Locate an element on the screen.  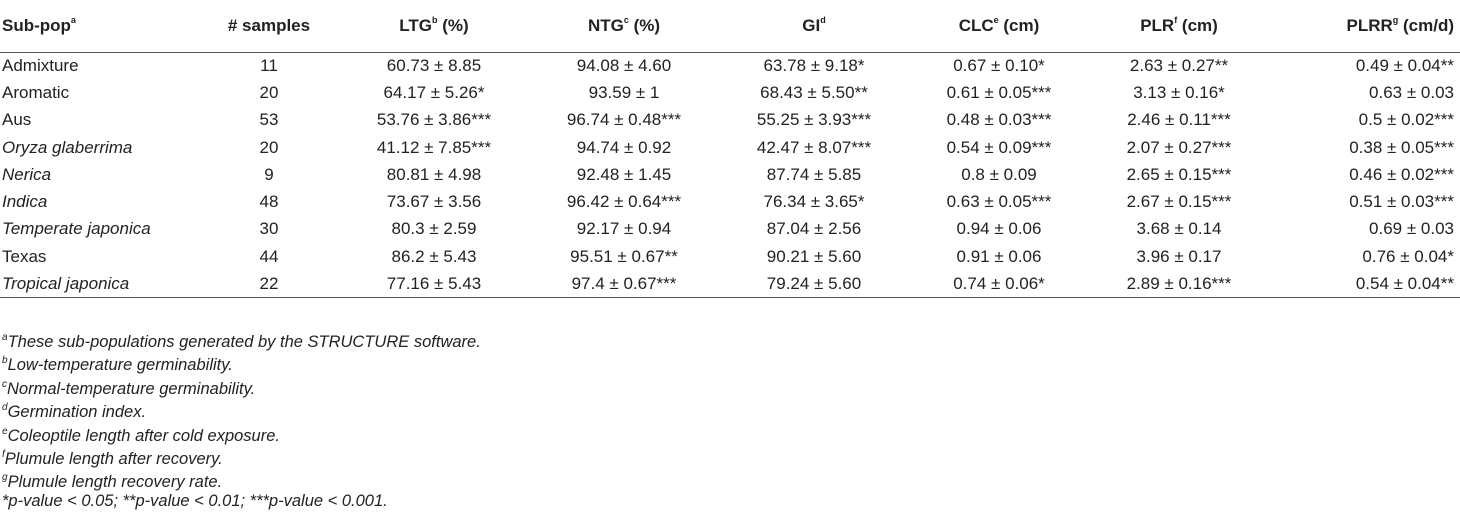
cell-plr: 2.46 ± 0.11*** is located at coordinates (1179, 120).